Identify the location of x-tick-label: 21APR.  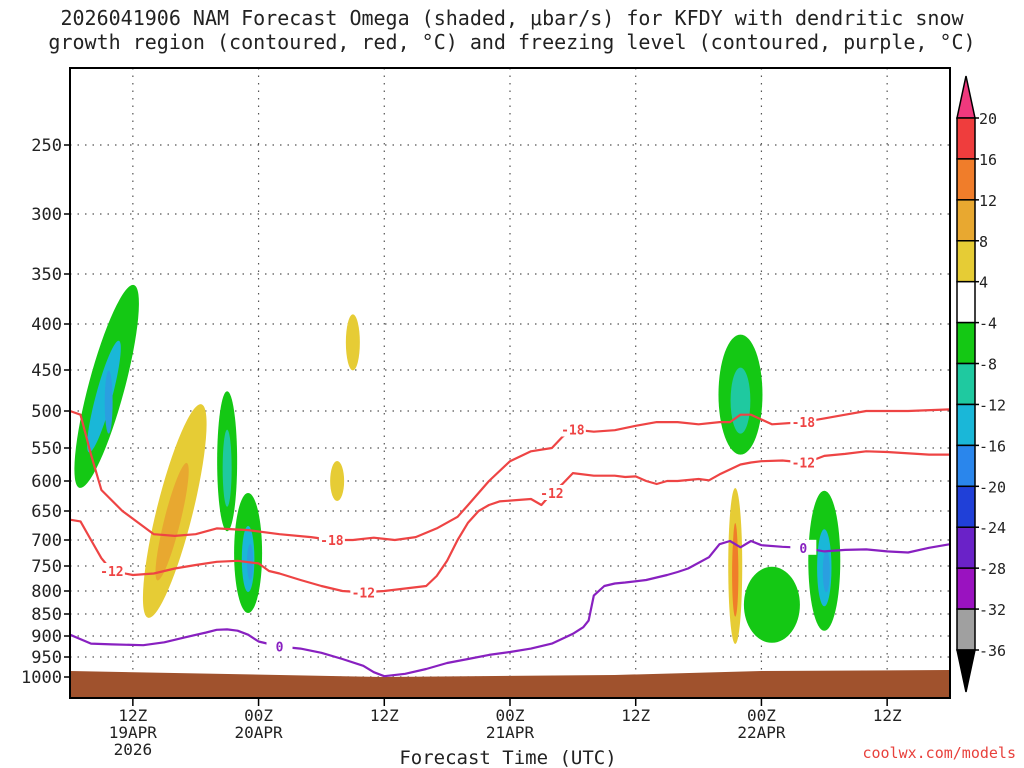
(510, 732).